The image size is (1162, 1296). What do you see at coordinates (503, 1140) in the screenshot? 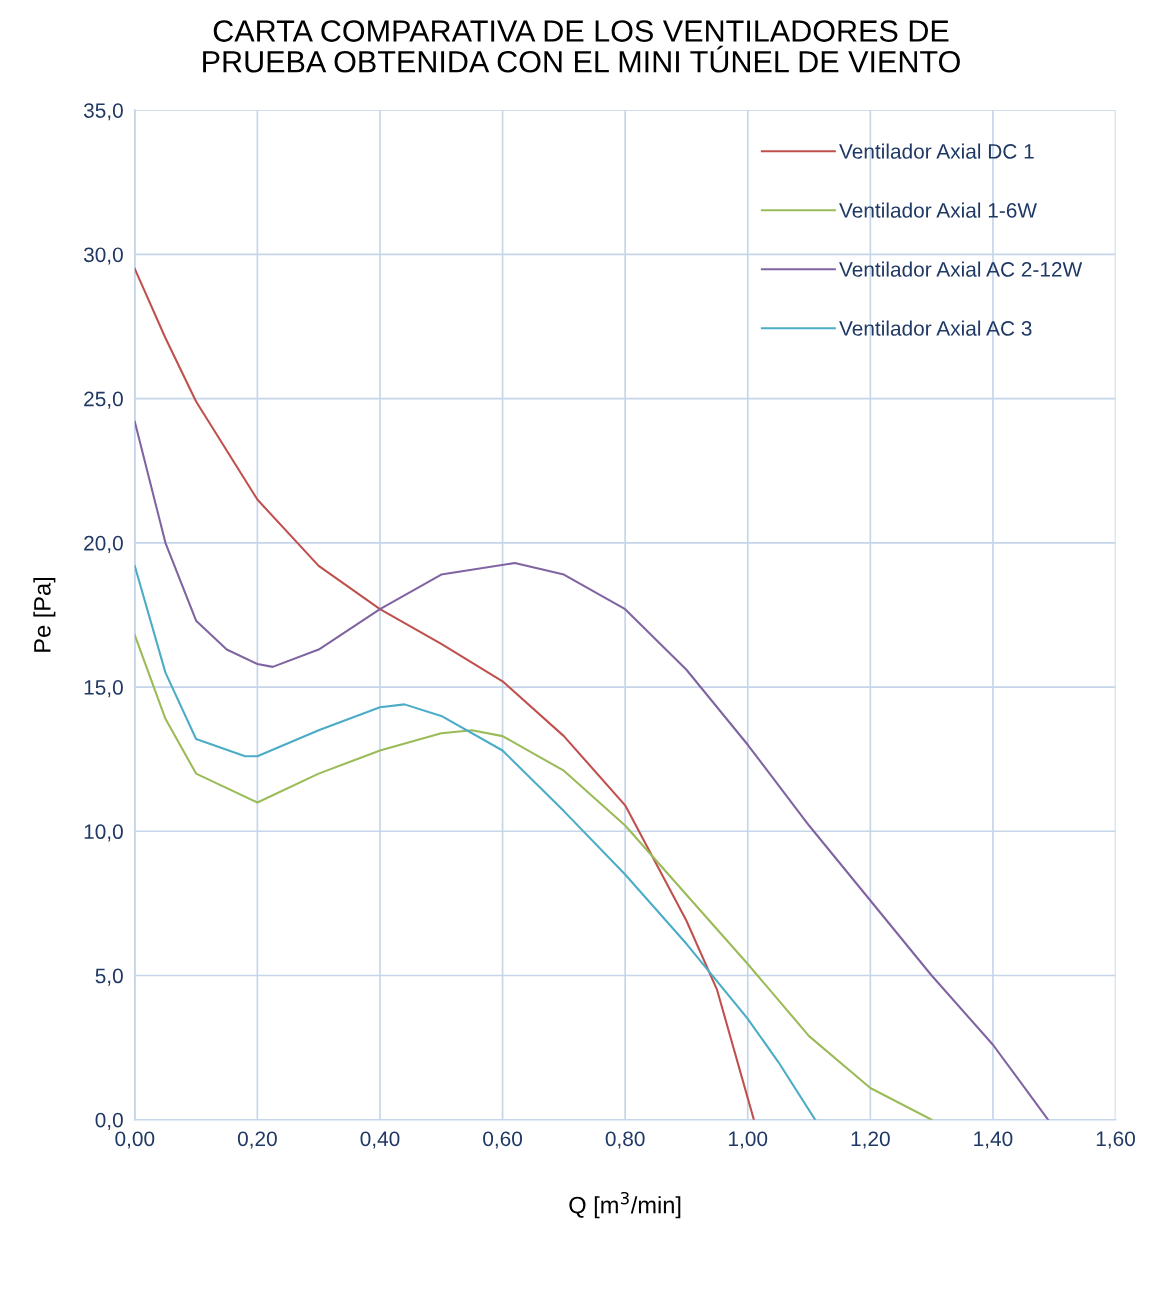
I see `x-tick-label: 0,60` at bounding box center [503, 1140].